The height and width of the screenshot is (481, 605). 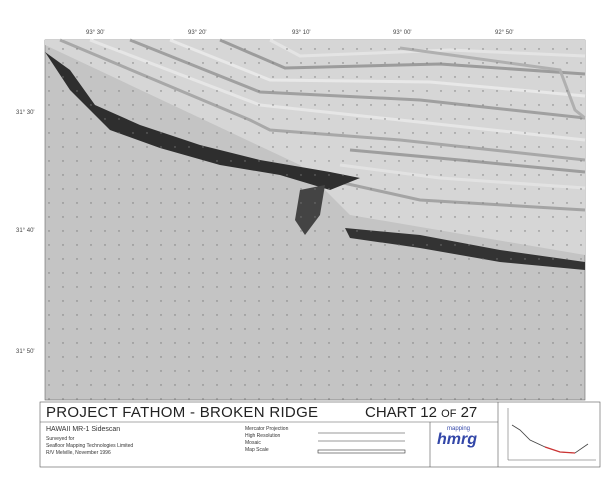 I want to click on inset-profile, so click(x=551, y=434).